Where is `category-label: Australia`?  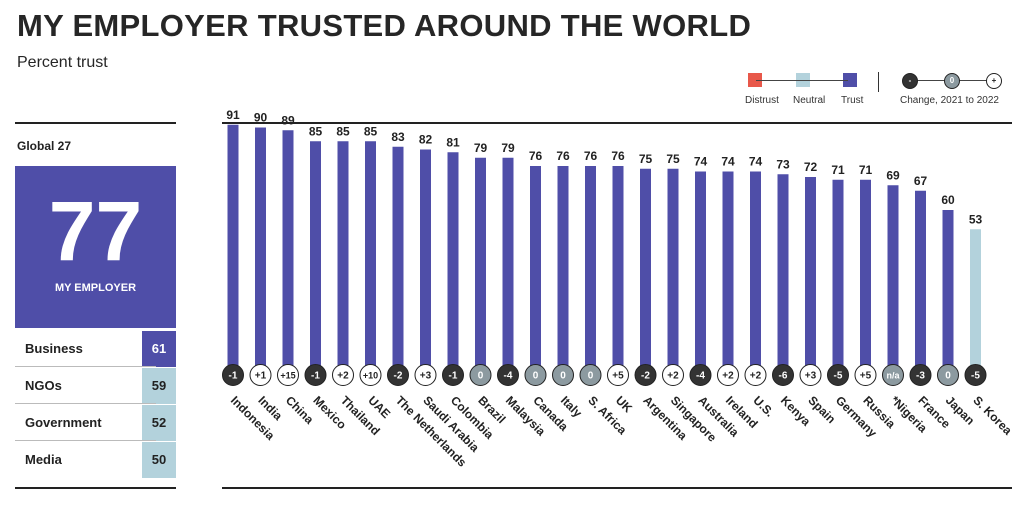
category-label: Australia is located at coordinates (718, 416).